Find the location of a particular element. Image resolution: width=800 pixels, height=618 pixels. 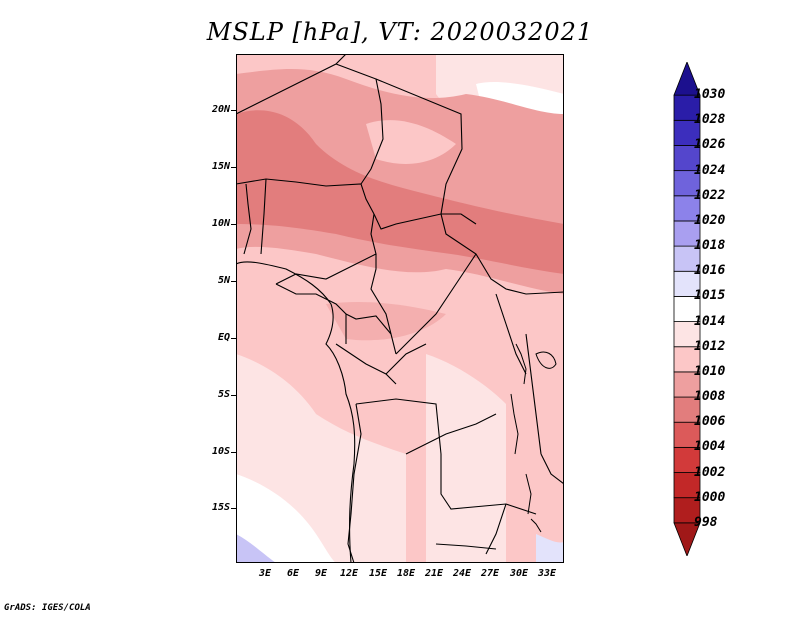

field-low-core is located at coordinates (400, 192).